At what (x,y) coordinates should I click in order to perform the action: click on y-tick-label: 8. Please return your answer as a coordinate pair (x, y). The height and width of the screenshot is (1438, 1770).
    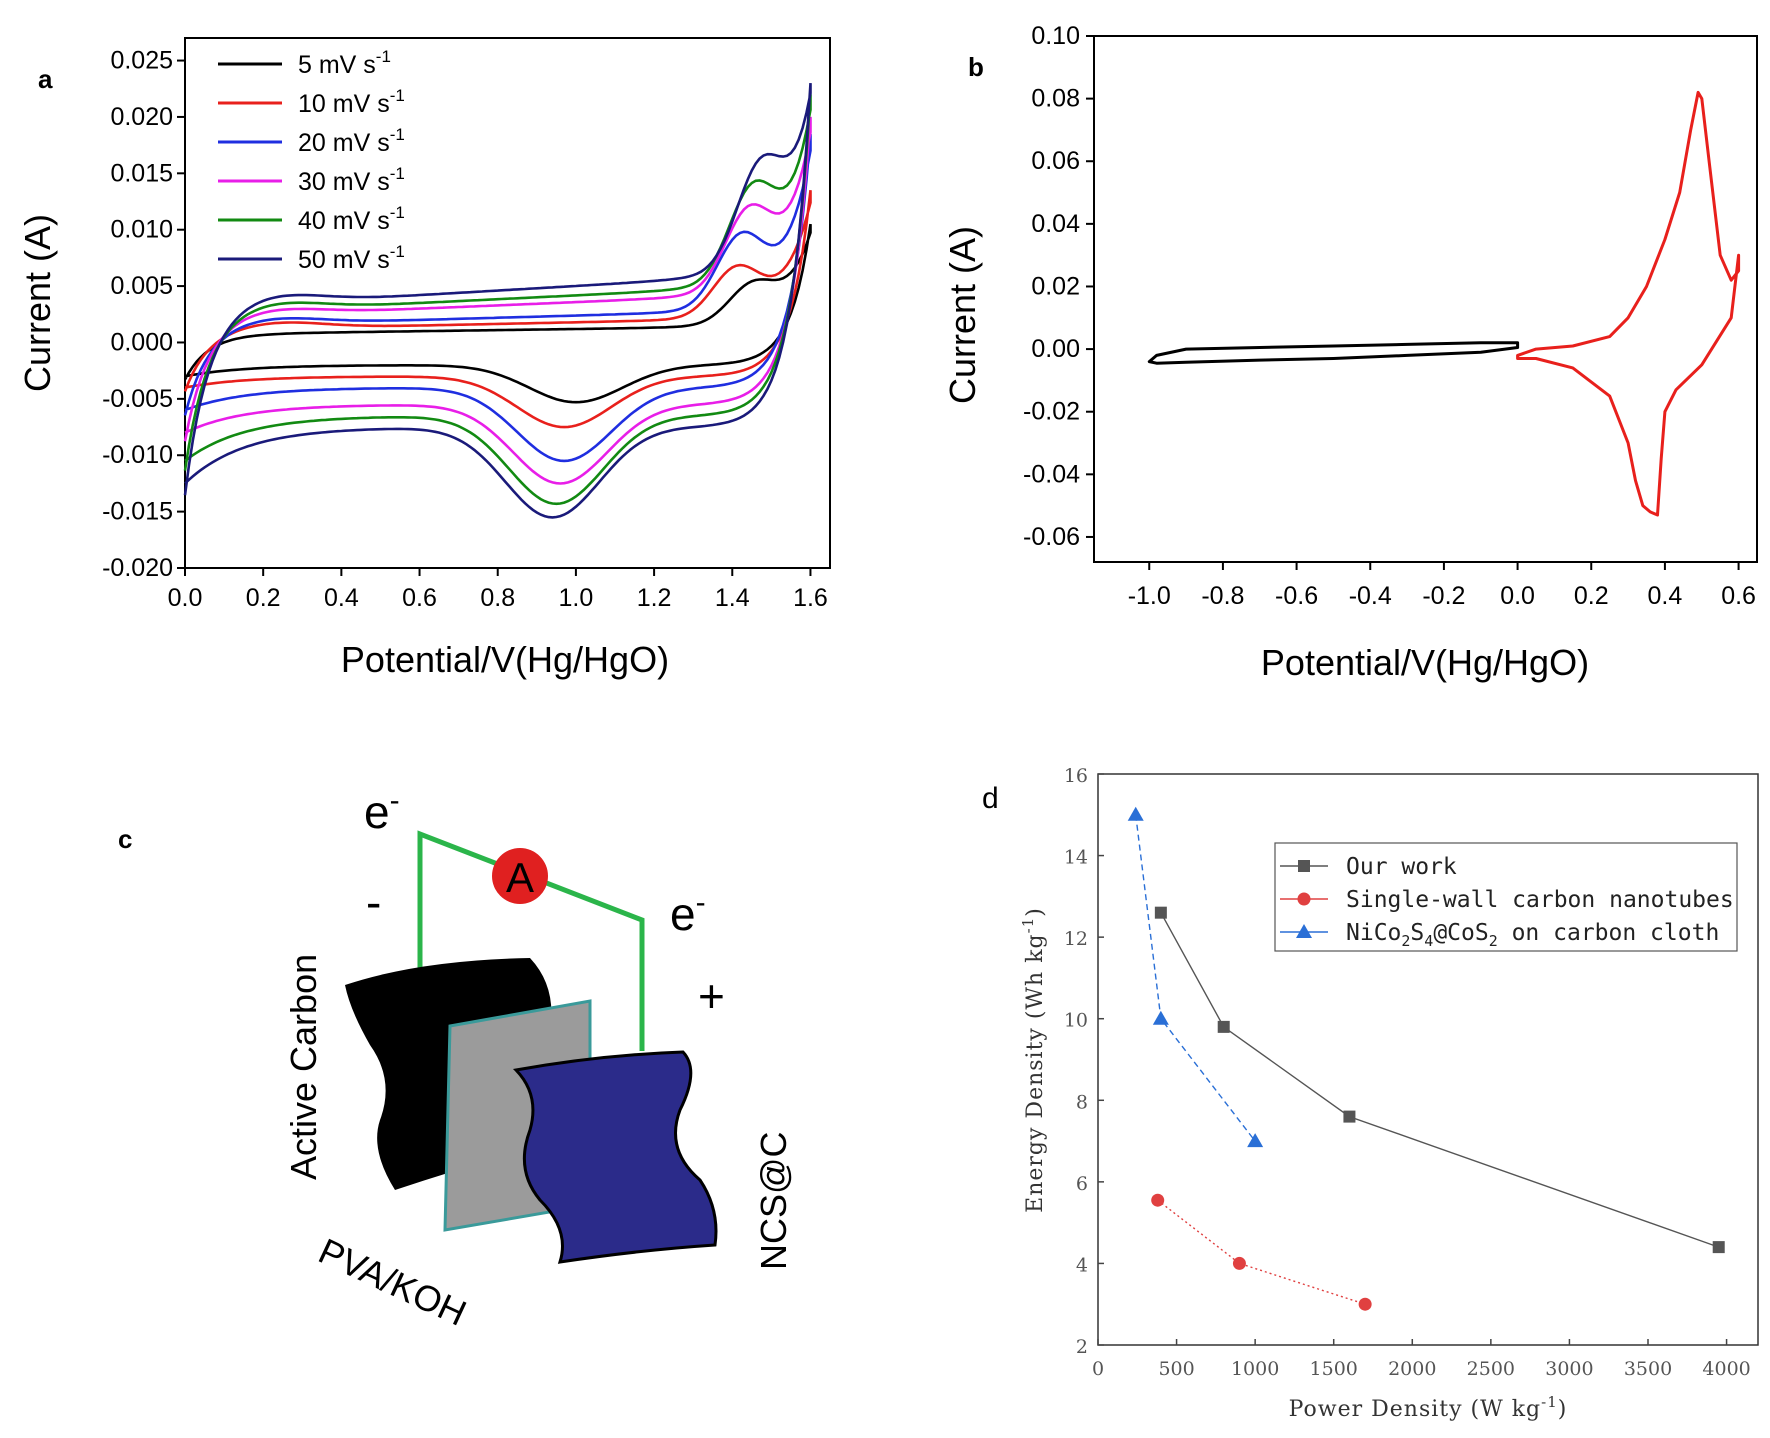
    Looking at the image, I should click on (1082, 1102).